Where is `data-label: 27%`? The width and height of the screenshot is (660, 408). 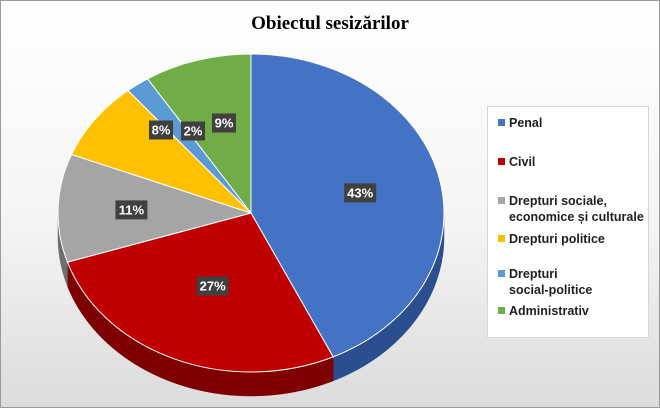 data-label: 27% is located at coordinates (213, 286).